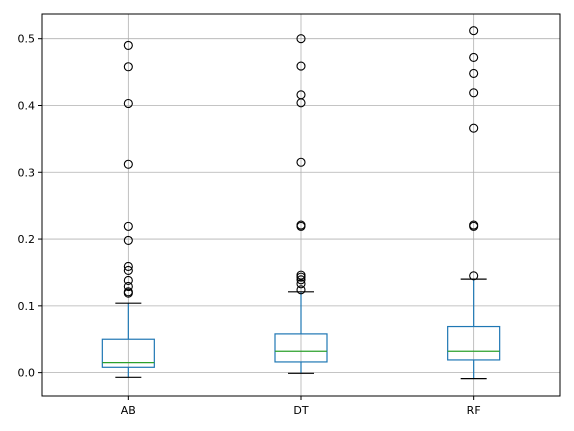 This screenshot has width=574, height=431. I want to click on y-tick-label: 0.0, so click(27, 373).